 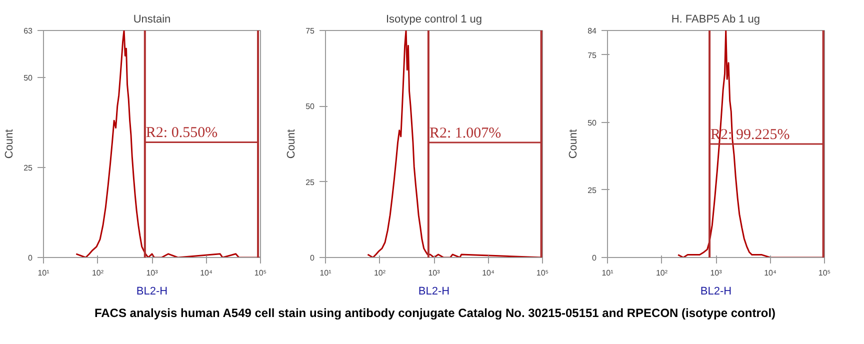 What do you see at coordinates (29, 31) in the screenshot?
I see `y-tick-label: 63` at bounding box center [29, 31].